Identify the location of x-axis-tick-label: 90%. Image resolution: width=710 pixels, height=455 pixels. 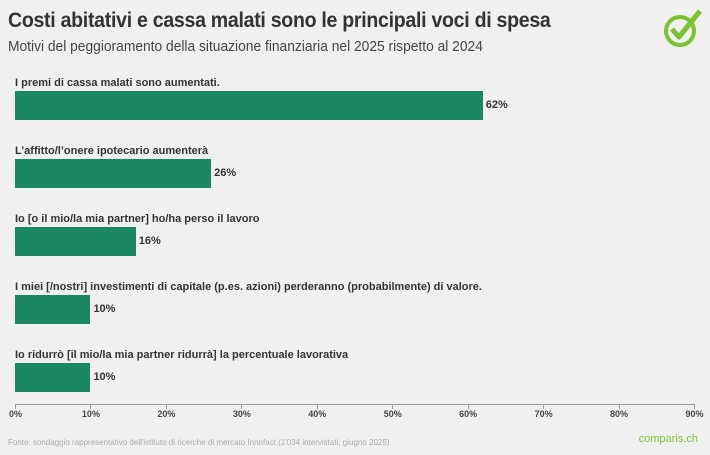
(694, 414).